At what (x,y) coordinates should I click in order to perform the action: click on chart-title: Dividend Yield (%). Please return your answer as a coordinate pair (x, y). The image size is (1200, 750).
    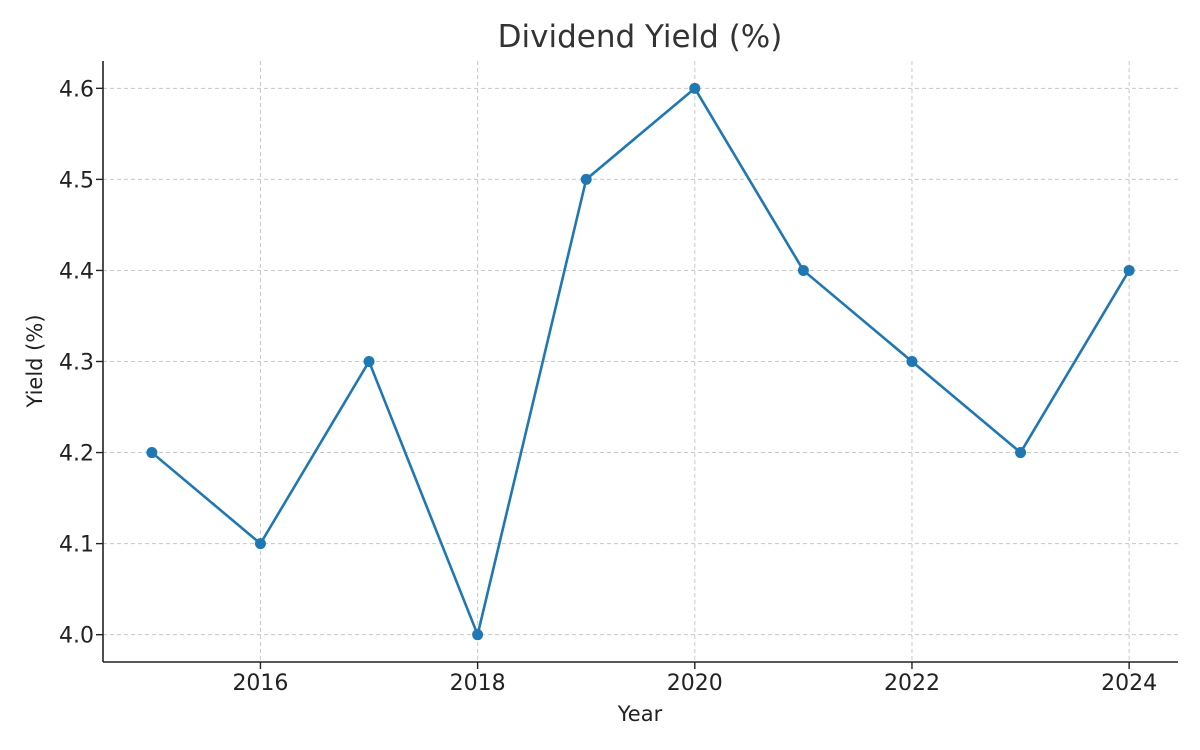
    Looking at the image, I should click on (640, 37).